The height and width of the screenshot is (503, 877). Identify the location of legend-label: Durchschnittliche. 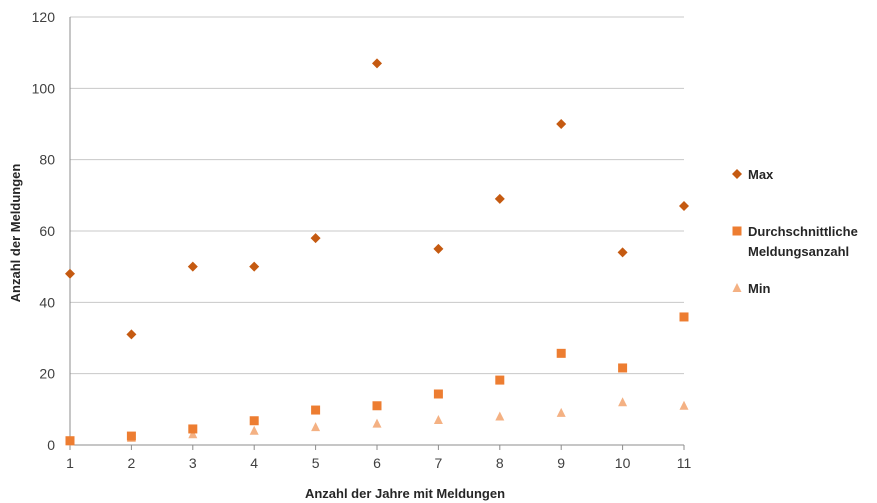
(803, 231).